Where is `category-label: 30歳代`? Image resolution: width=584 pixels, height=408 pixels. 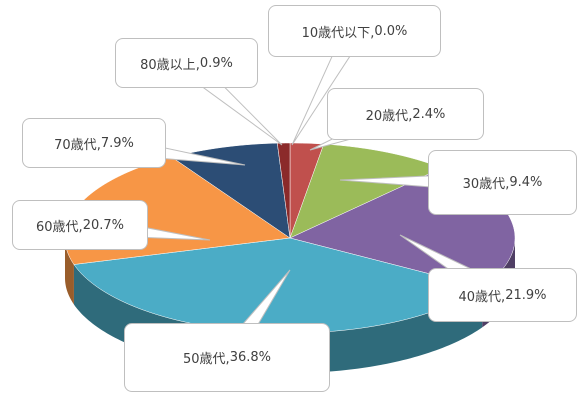 category-label: 30歳代 is located at coordinates (486, 182).